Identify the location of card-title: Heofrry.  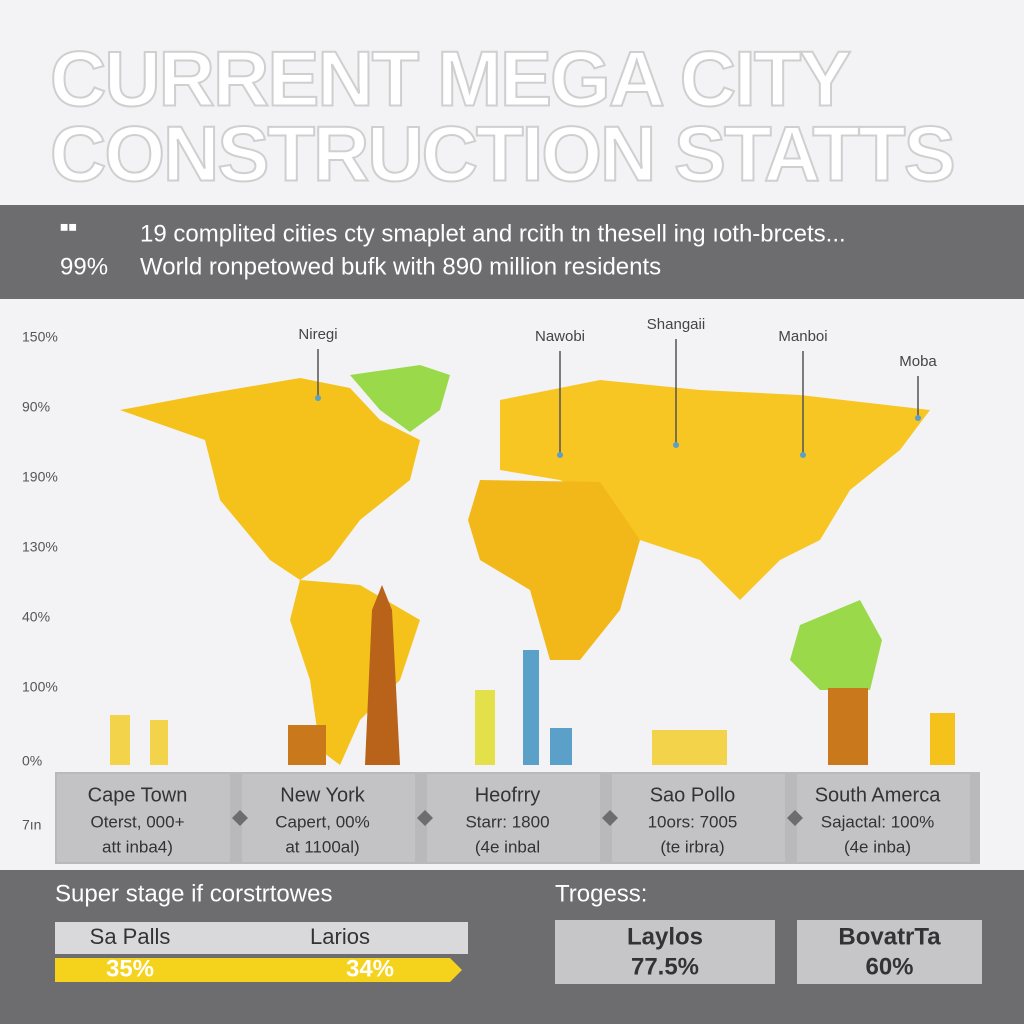
(508, 795).